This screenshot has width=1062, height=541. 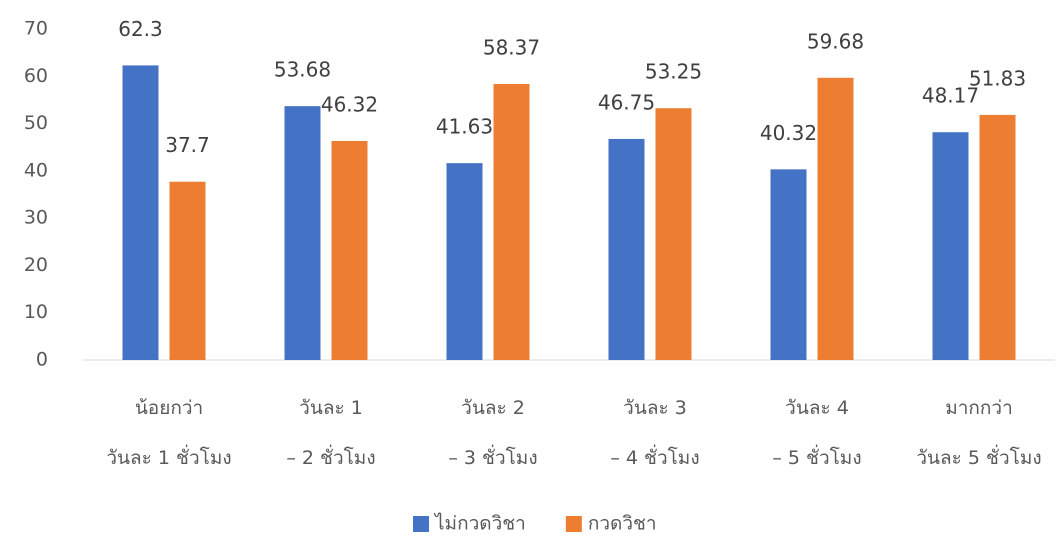 What do you see at coordinates (36, 29) in the screenshot?
I see `y-tick-label: 70` at bounding box center [36, 29].